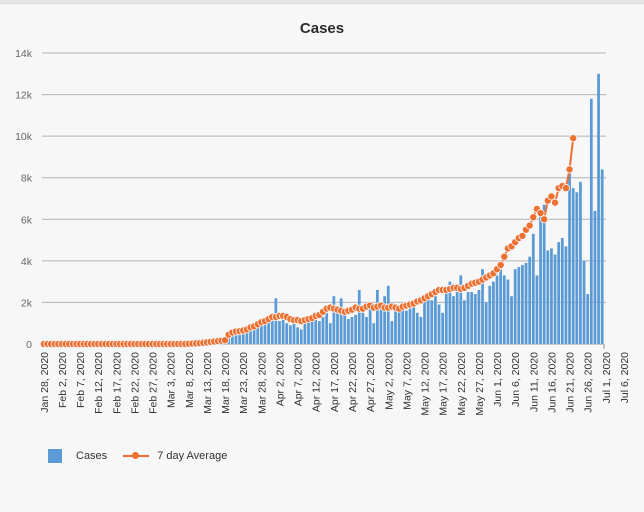 This screenshot has width=644, height=512. Describe the element at coordinates (92, 456) in the screenshot. I see `legend-cases-label: Cases` at that location.